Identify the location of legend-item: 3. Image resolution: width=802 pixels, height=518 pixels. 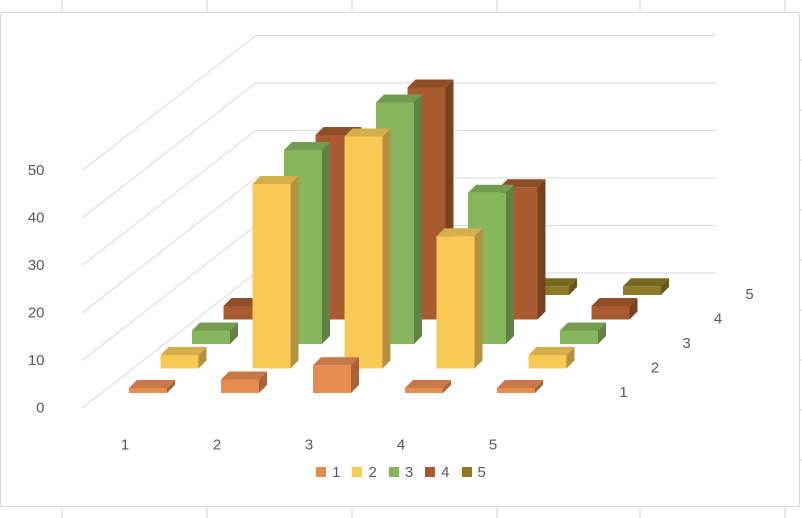
(401, 472).